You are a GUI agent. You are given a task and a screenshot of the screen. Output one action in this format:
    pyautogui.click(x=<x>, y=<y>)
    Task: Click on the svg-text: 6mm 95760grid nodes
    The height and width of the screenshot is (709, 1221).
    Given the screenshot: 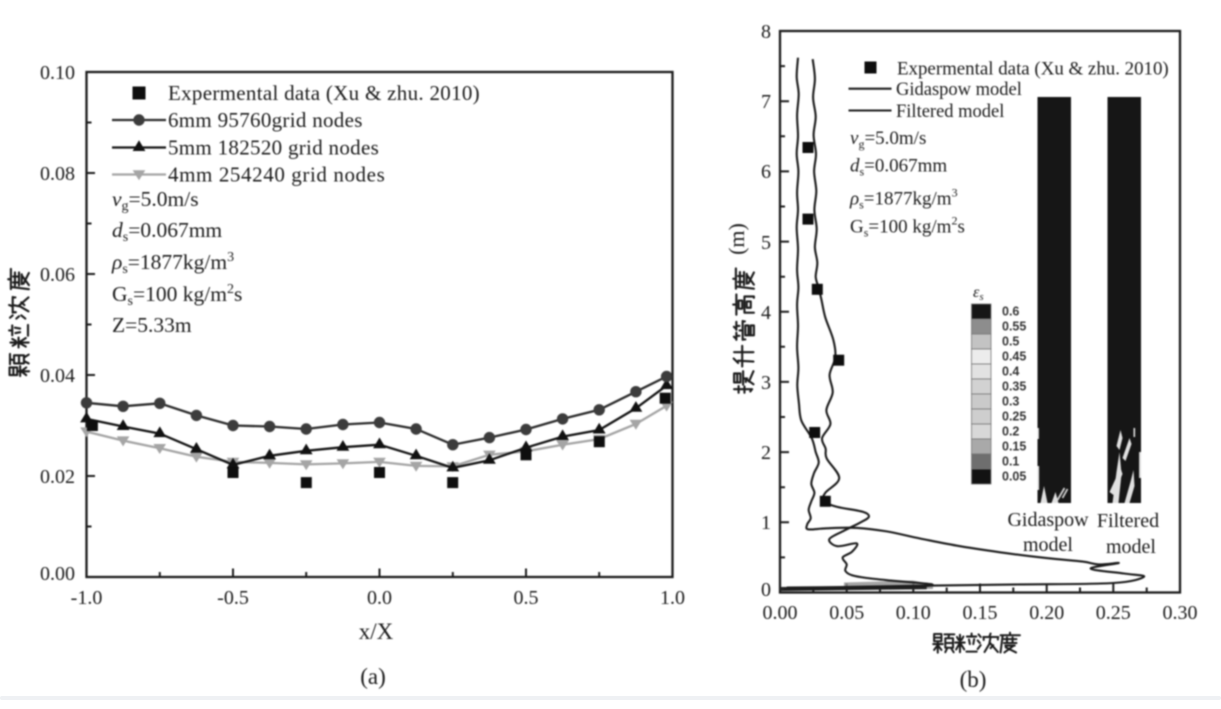 What is the action you would take?
    pyautogui.click(x=265, y=120)
    